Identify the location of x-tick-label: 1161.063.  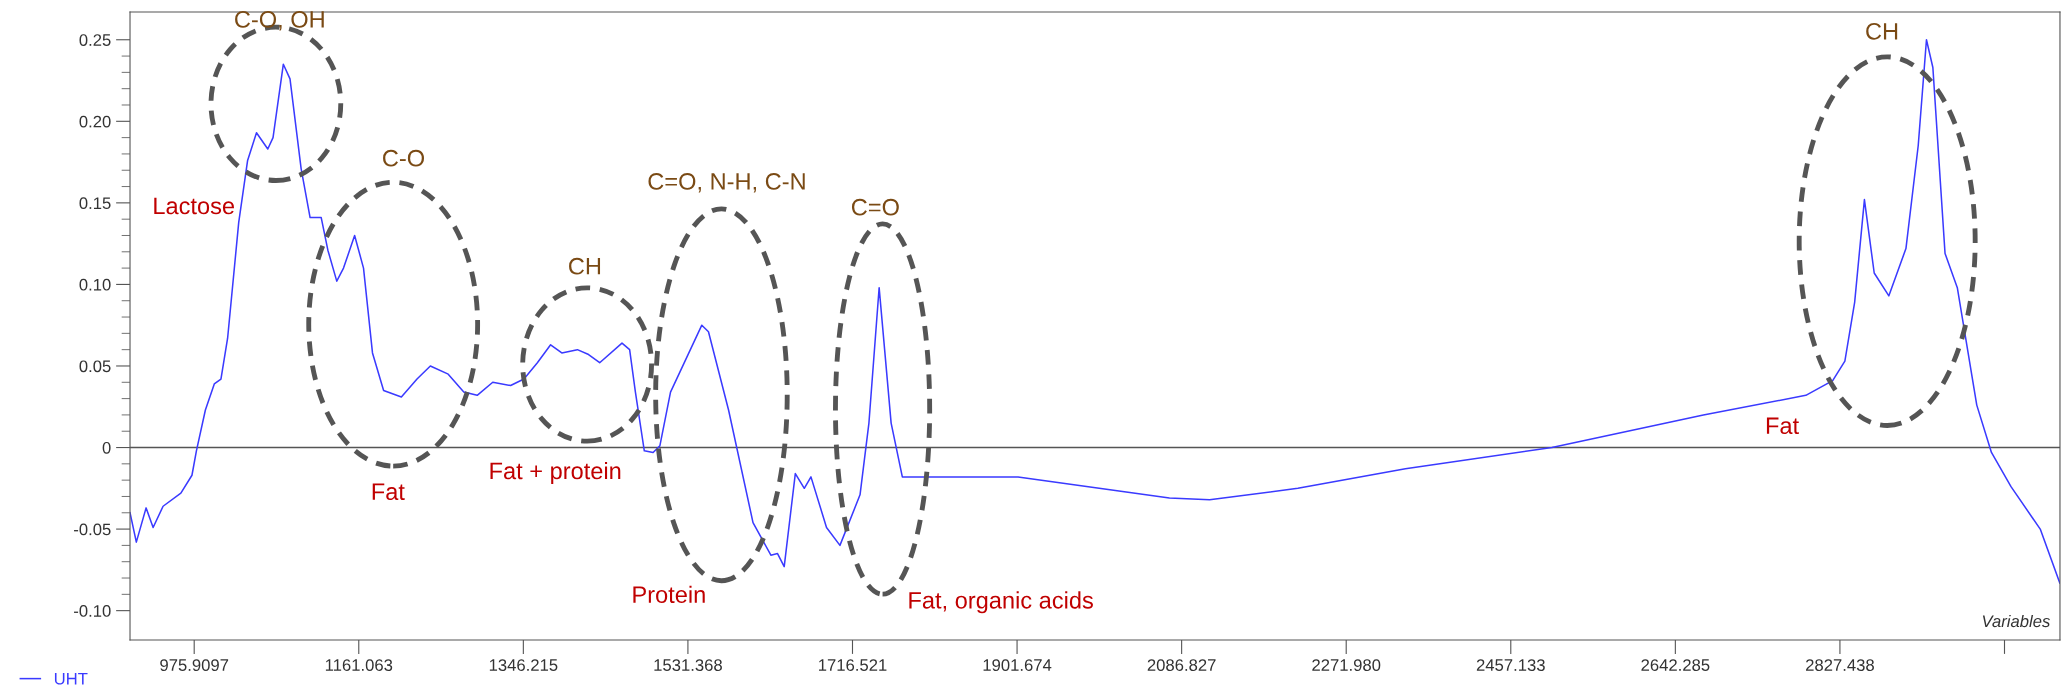
(359, 665).